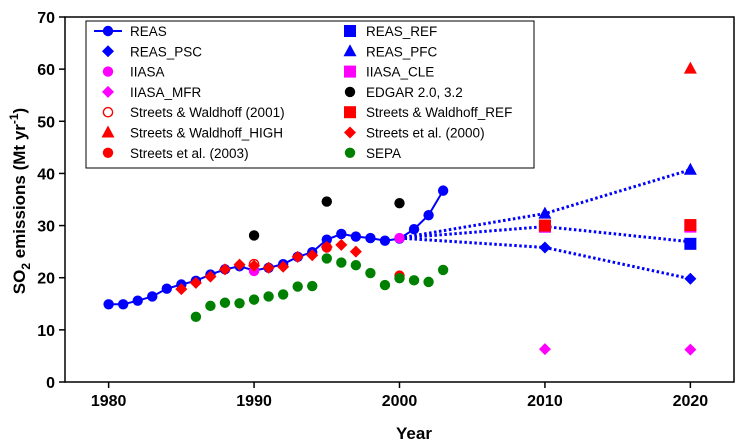  Describe the element at coordinates (148, 31) in the screenshot. I see `legend-label: REAS` at that location.